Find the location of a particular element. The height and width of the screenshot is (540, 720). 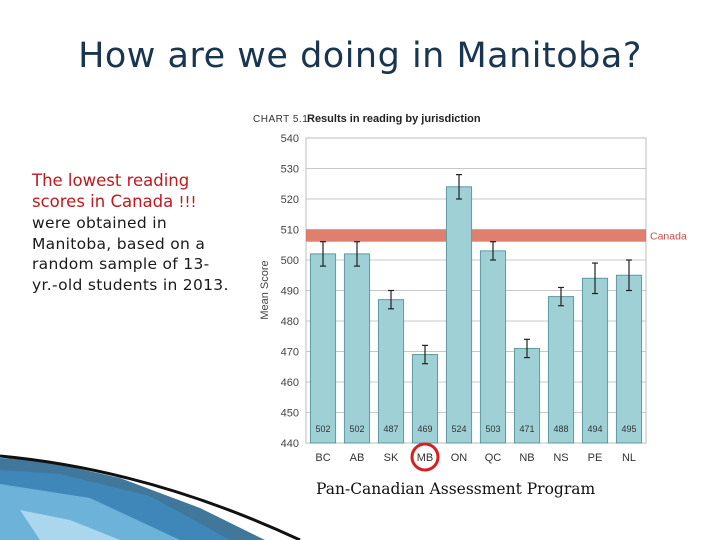

y-axis-label: Mean Score is located at coordinates (265, 289).